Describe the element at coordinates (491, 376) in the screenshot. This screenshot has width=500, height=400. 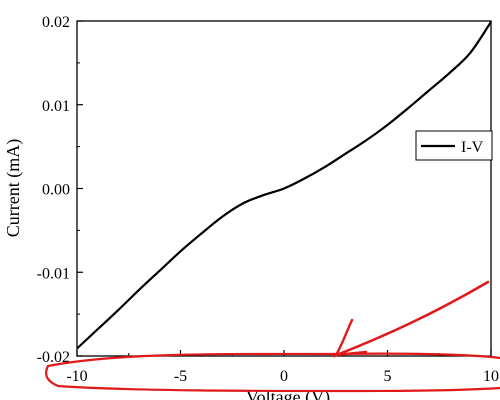
I see `x-tick-label: 10` at that location.